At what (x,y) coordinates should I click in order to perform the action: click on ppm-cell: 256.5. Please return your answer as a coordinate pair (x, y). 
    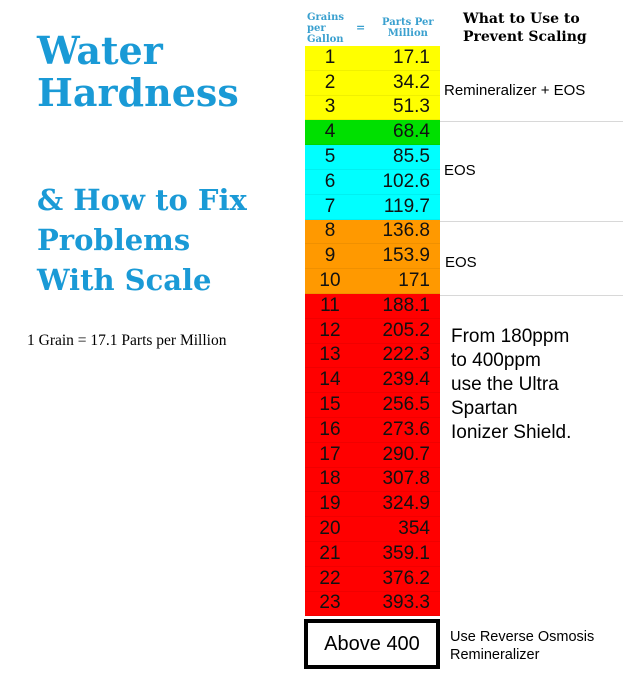
    Looking at the image, I should click on (406, 405).